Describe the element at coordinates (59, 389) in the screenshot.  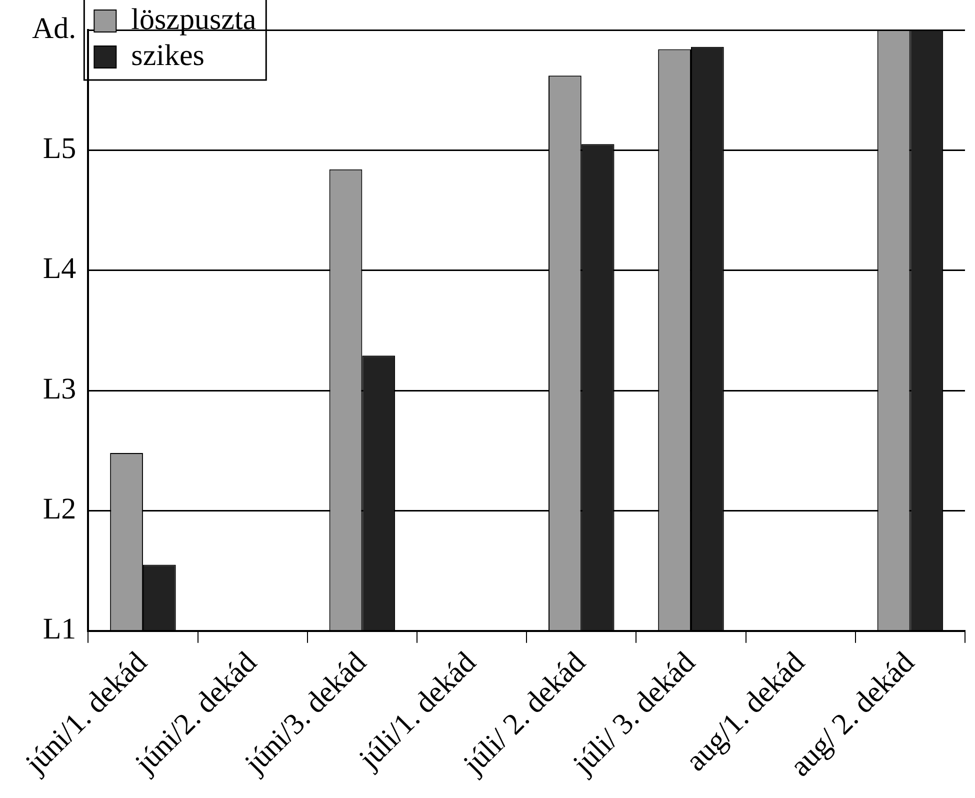
I see `text: L3` at that location.